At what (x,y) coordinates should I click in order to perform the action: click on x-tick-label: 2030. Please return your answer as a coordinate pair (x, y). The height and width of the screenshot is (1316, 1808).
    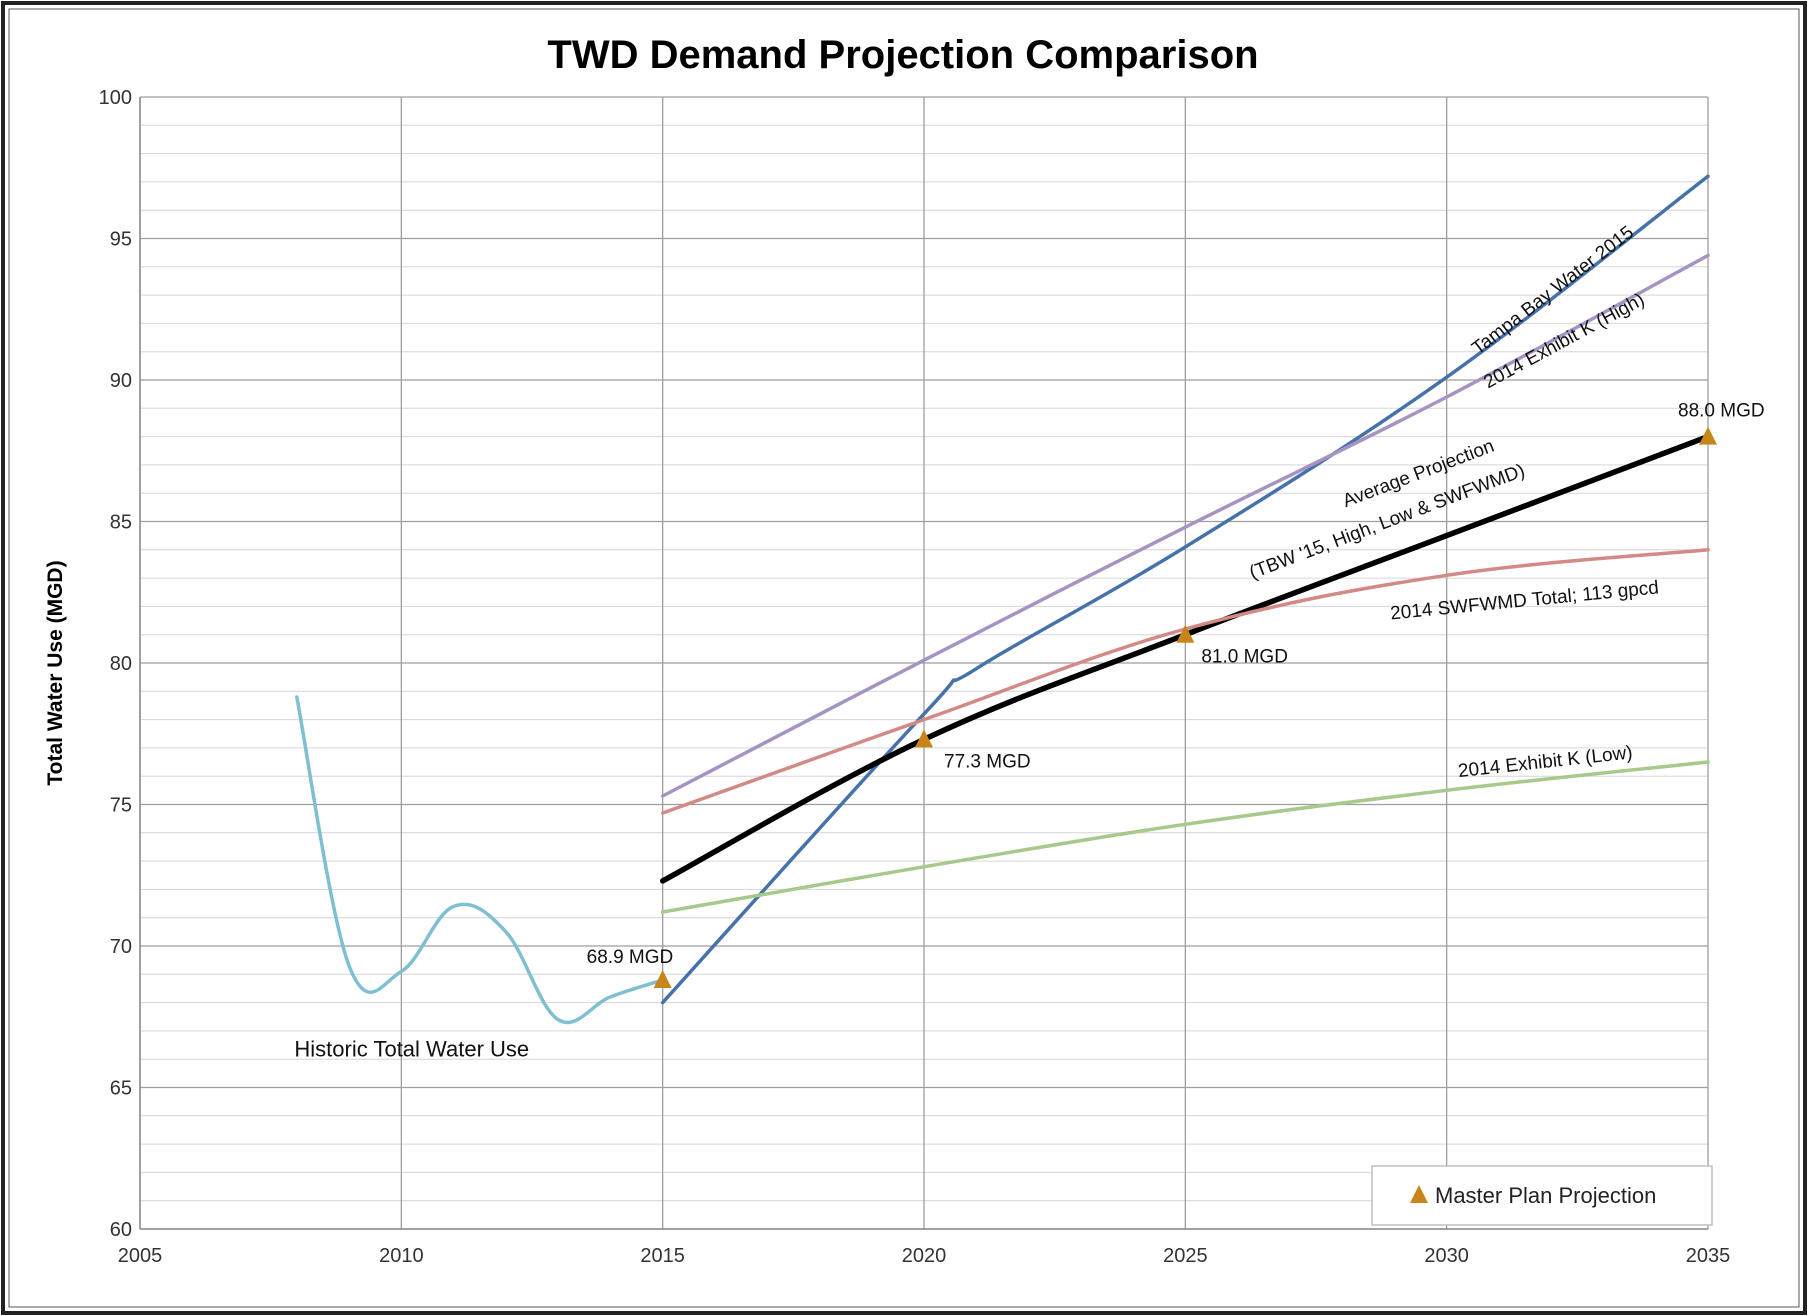
    Looking at the image, I should click on (1446, 1256).